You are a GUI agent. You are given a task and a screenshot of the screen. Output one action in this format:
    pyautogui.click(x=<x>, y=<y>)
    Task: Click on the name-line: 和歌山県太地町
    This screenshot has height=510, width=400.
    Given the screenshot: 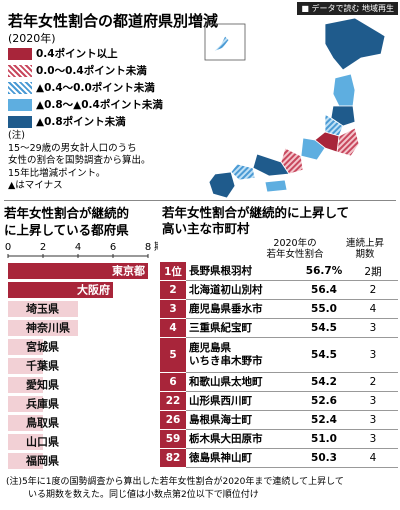 What is the action you would take?
    pyautogui.click(x=226, y=381)
    